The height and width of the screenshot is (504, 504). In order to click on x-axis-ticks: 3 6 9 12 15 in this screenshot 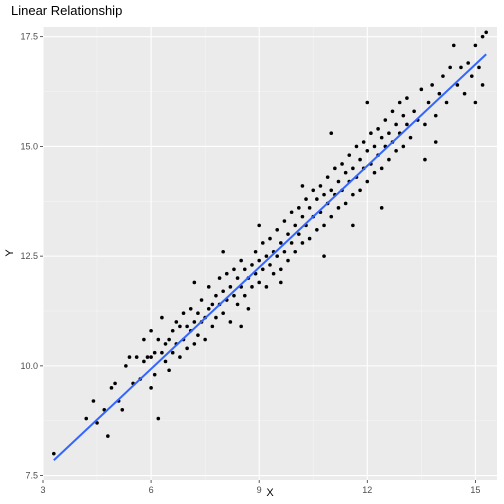, I will do `click(260, 487)`.